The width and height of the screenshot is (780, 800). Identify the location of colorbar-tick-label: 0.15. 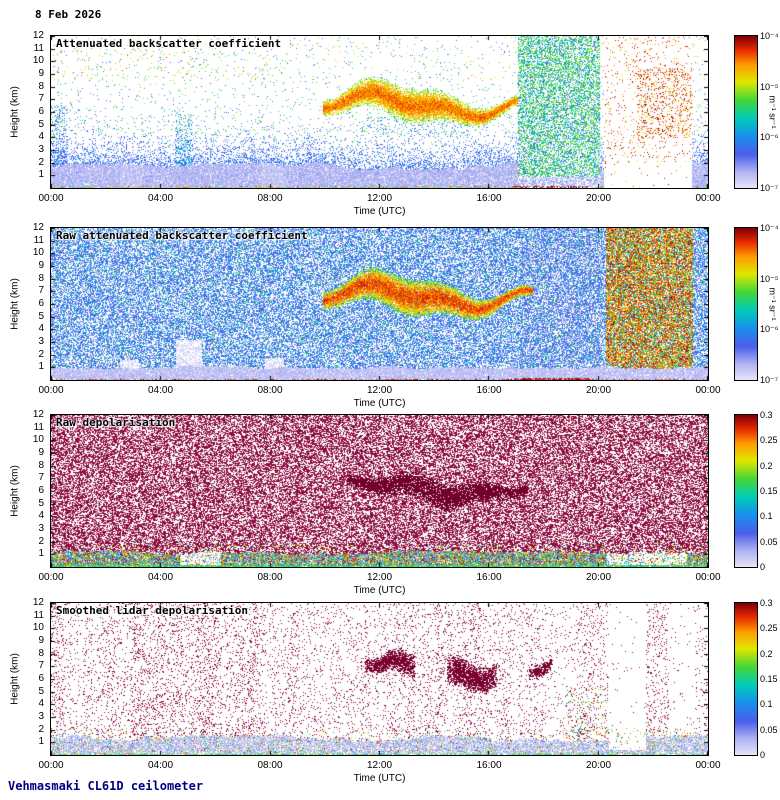
(769, 679).